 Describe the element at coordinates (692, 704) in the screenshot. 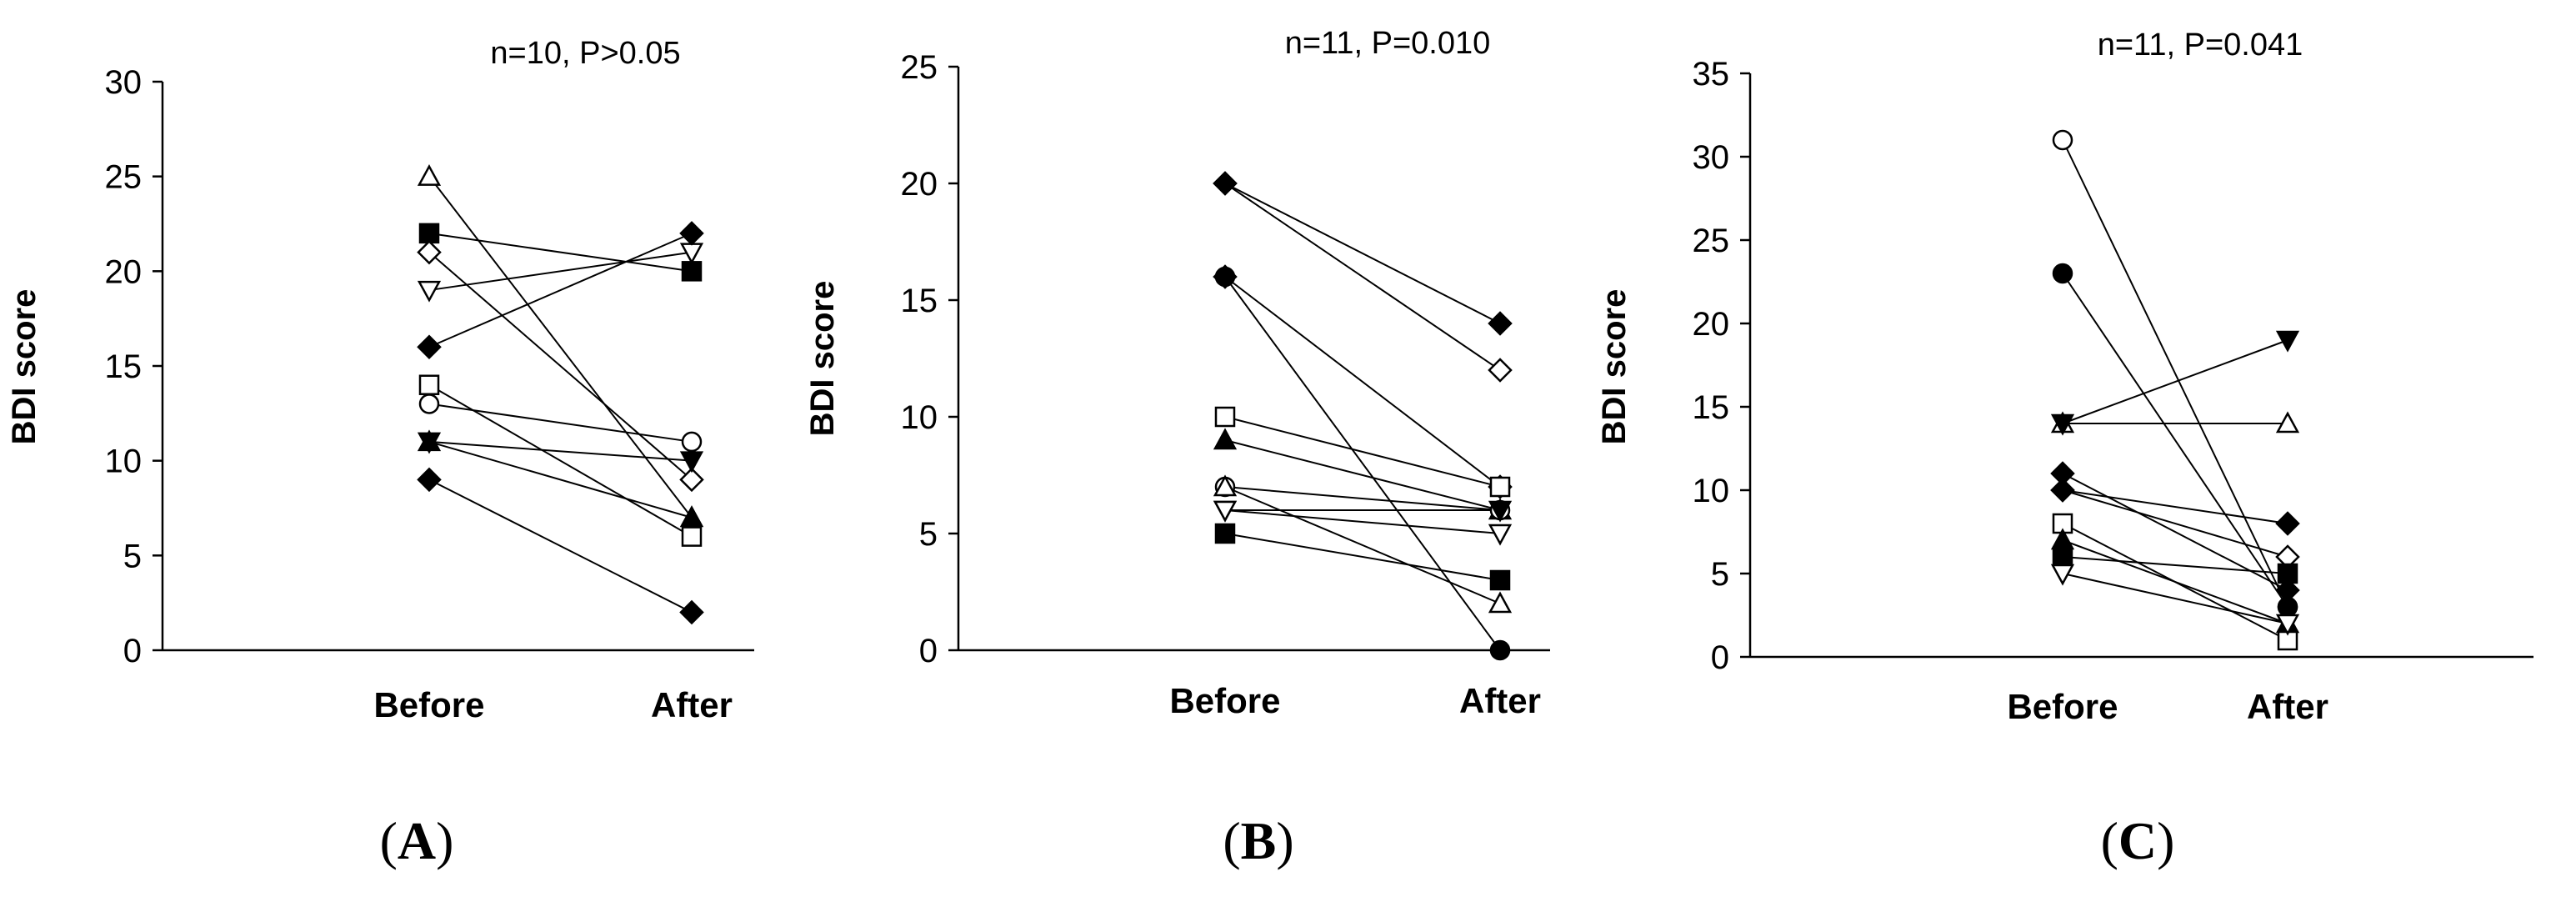

I see `panel-a-category-label: After` at that location.